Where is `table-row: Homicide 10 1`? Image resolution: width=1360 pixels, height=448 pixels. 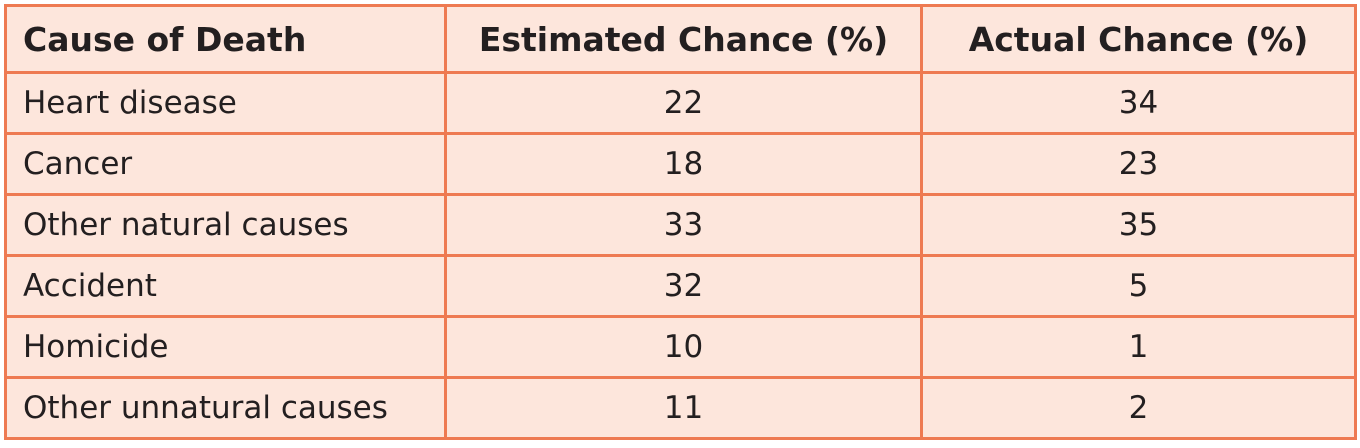 table-row: Homicide 10 1 is located at coordinates (680, 347).